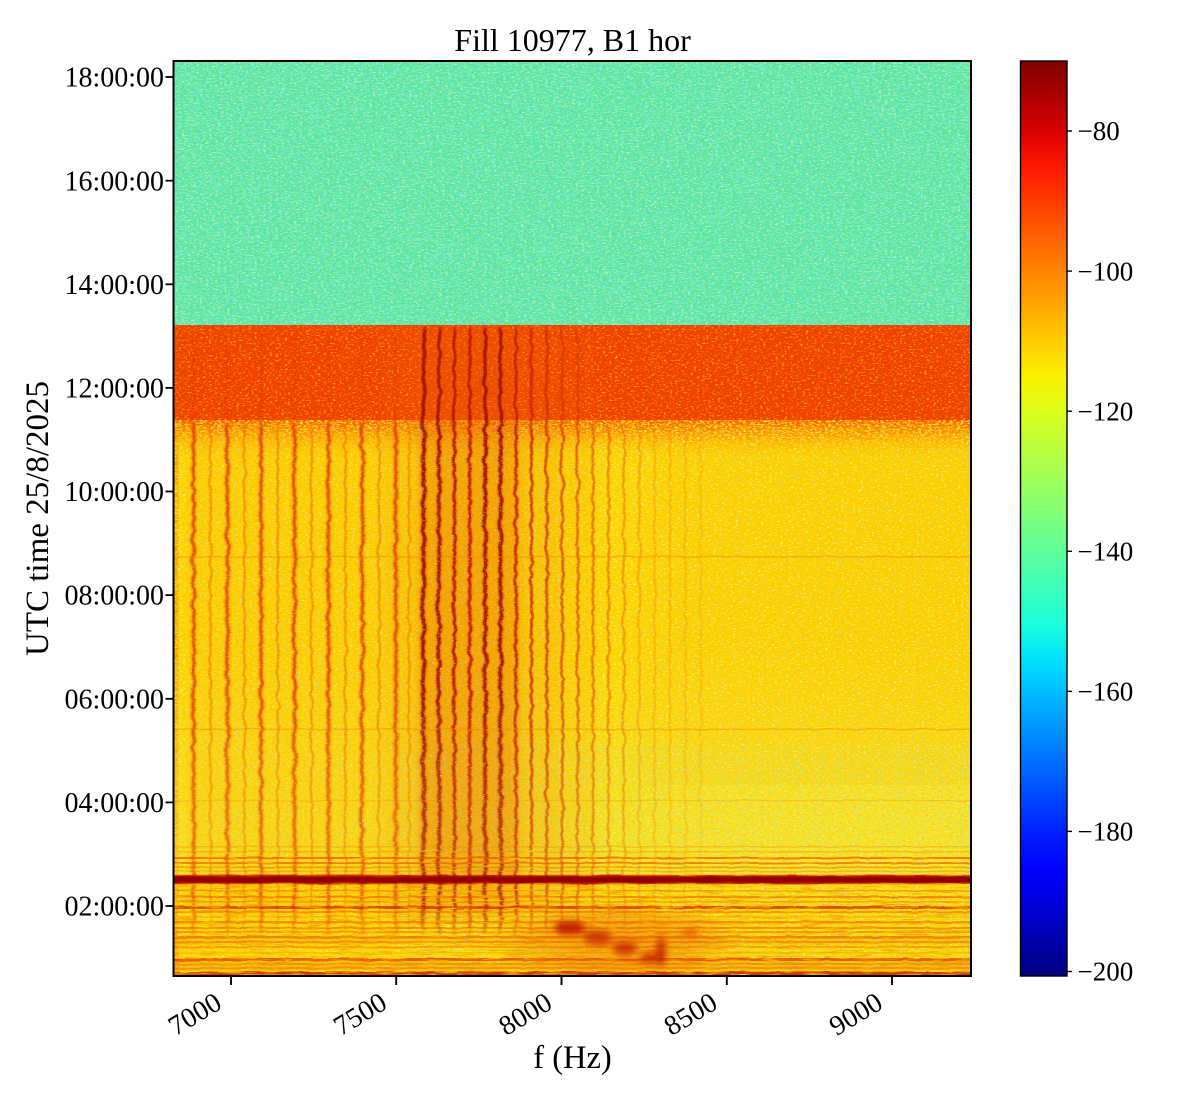 This screenshot has height=1100, width=1200. Describe the element at coordinates (1106, 411) in the screenshot. I see `svg-text: −120` at that location.